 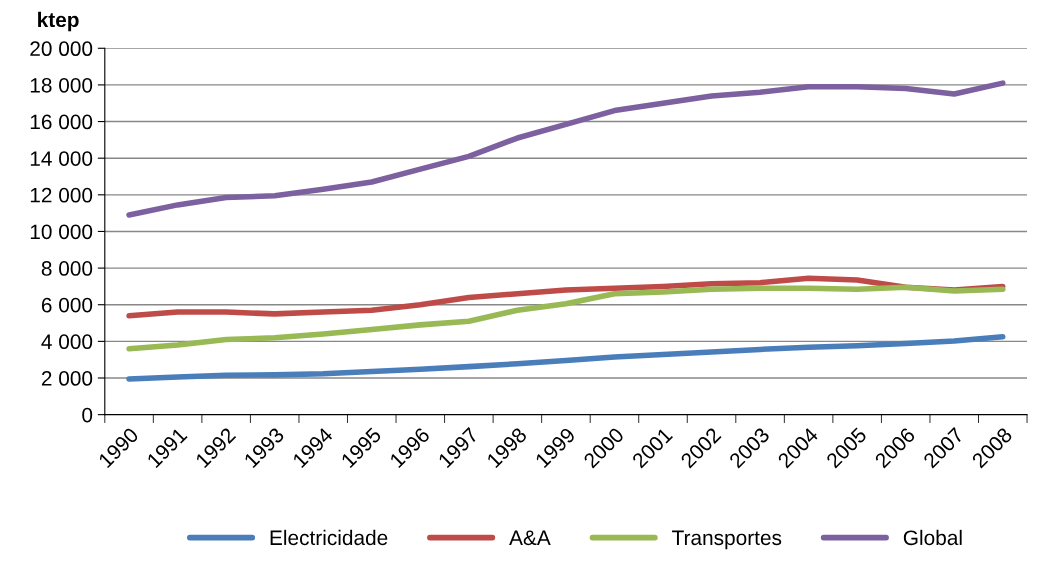 I want to click on y-tick-label: 6 000, so click(x=67, y=305).